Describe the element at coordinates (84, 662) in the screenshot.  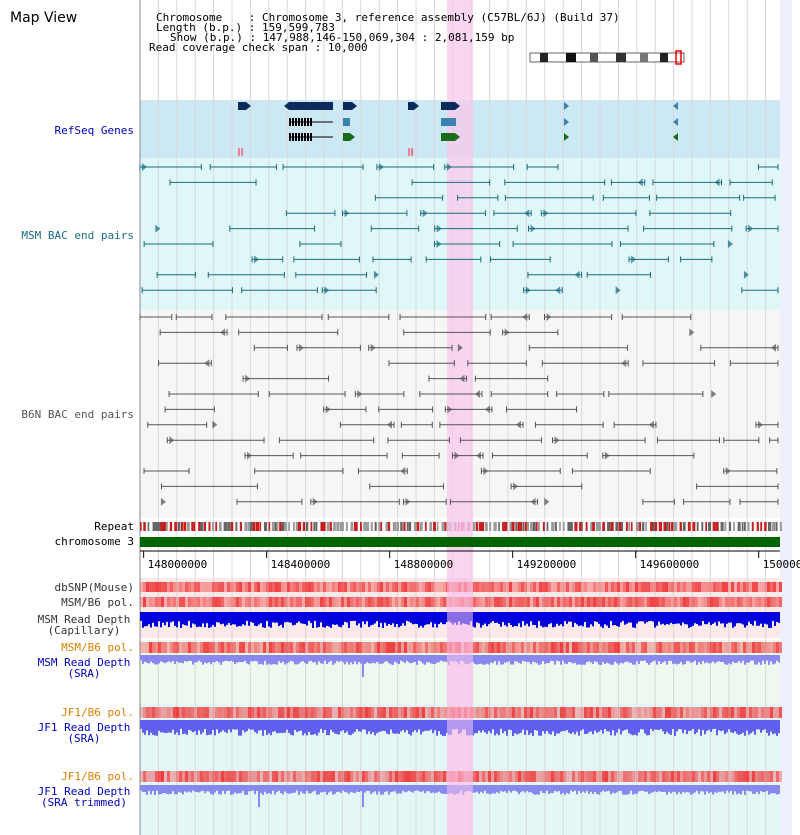
I see `msm-depth-sra-line1: MSM Read Depth` at that location.